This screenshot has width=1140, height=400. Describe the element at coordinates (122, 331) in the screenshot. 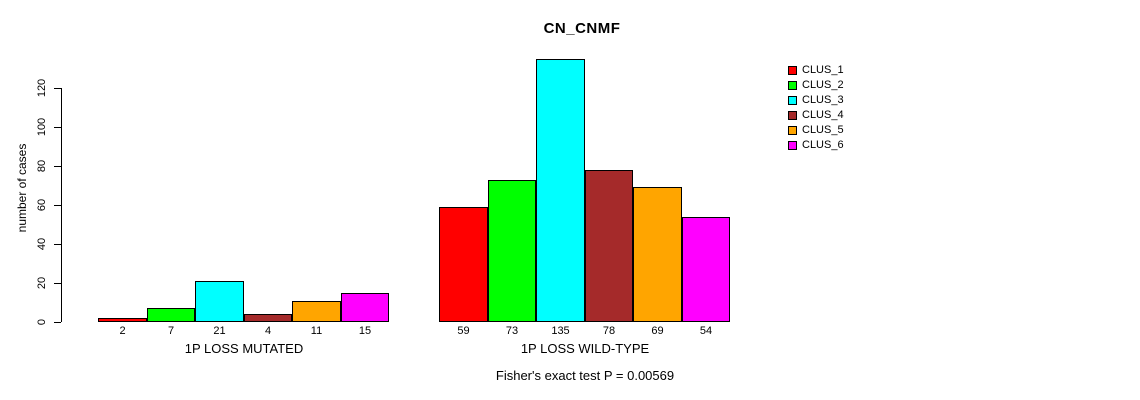

I see `bar-value-label: 2` at that location.